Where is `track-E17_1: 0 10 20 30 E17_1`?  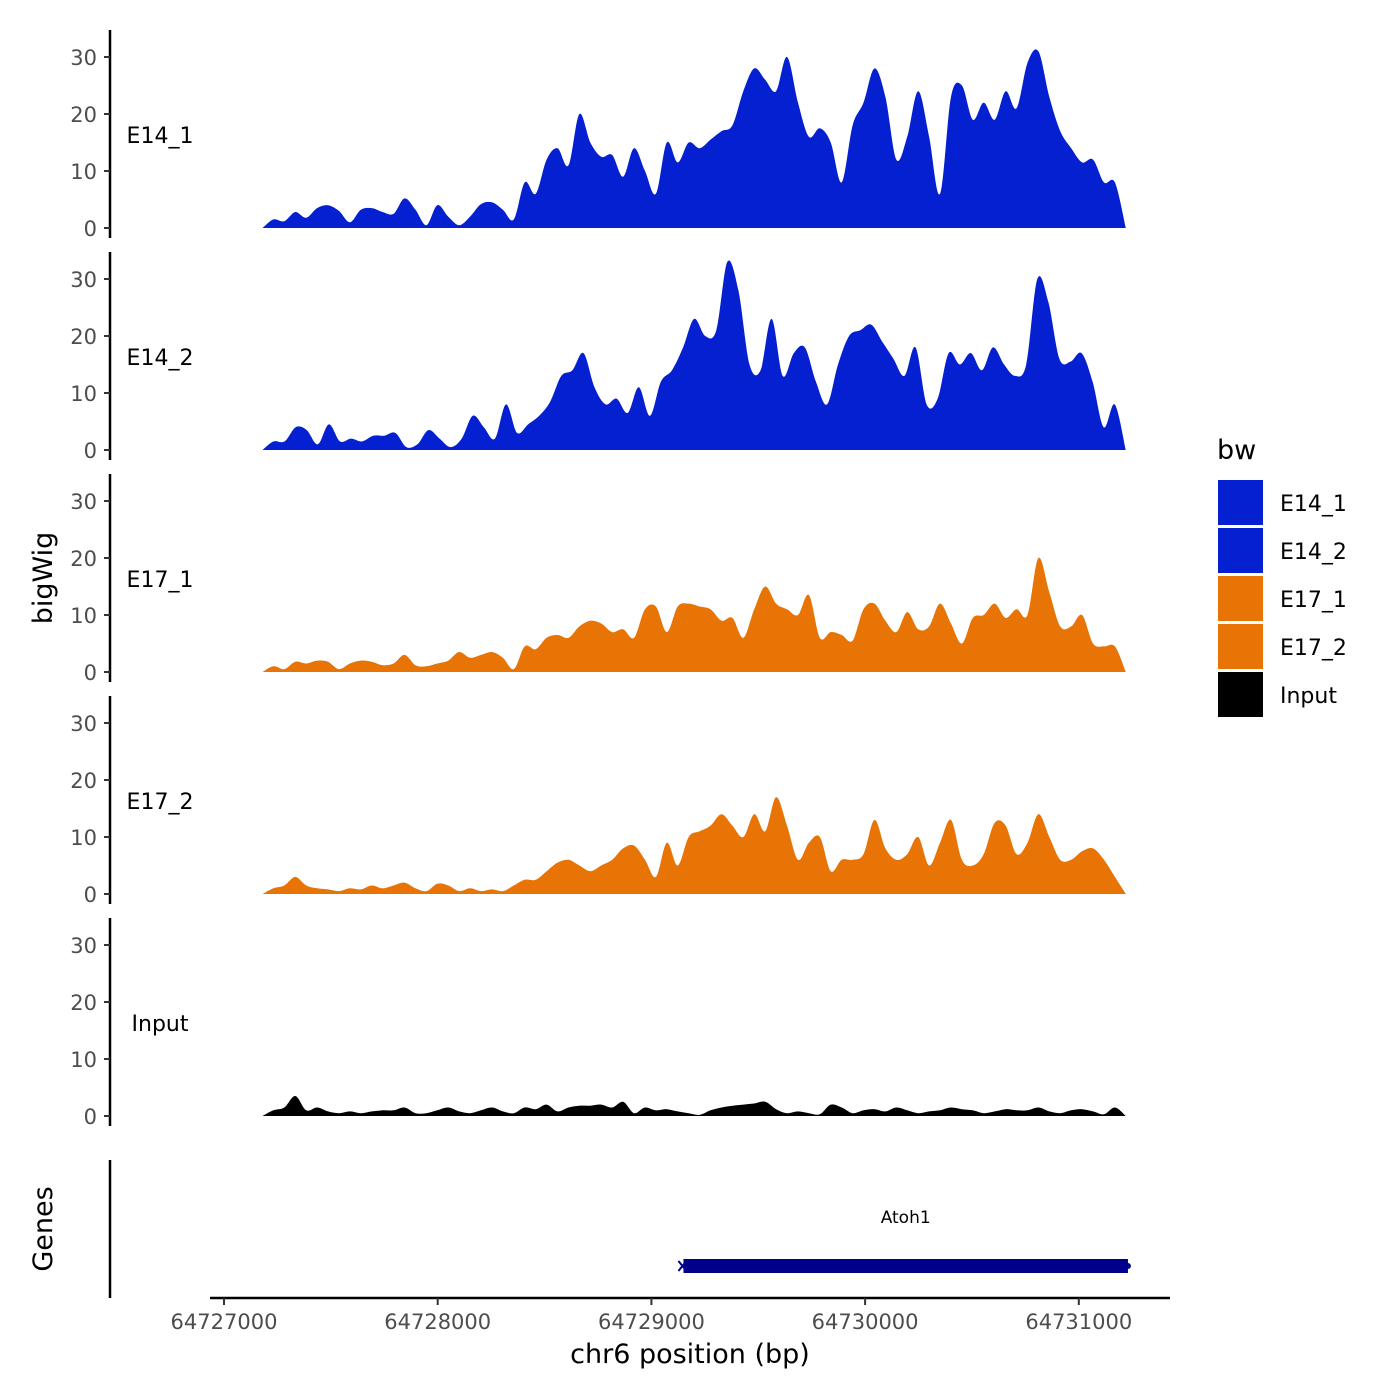 track-E17_1: 0 10 20 30 E17_1 is located at coordinates (598, 579).